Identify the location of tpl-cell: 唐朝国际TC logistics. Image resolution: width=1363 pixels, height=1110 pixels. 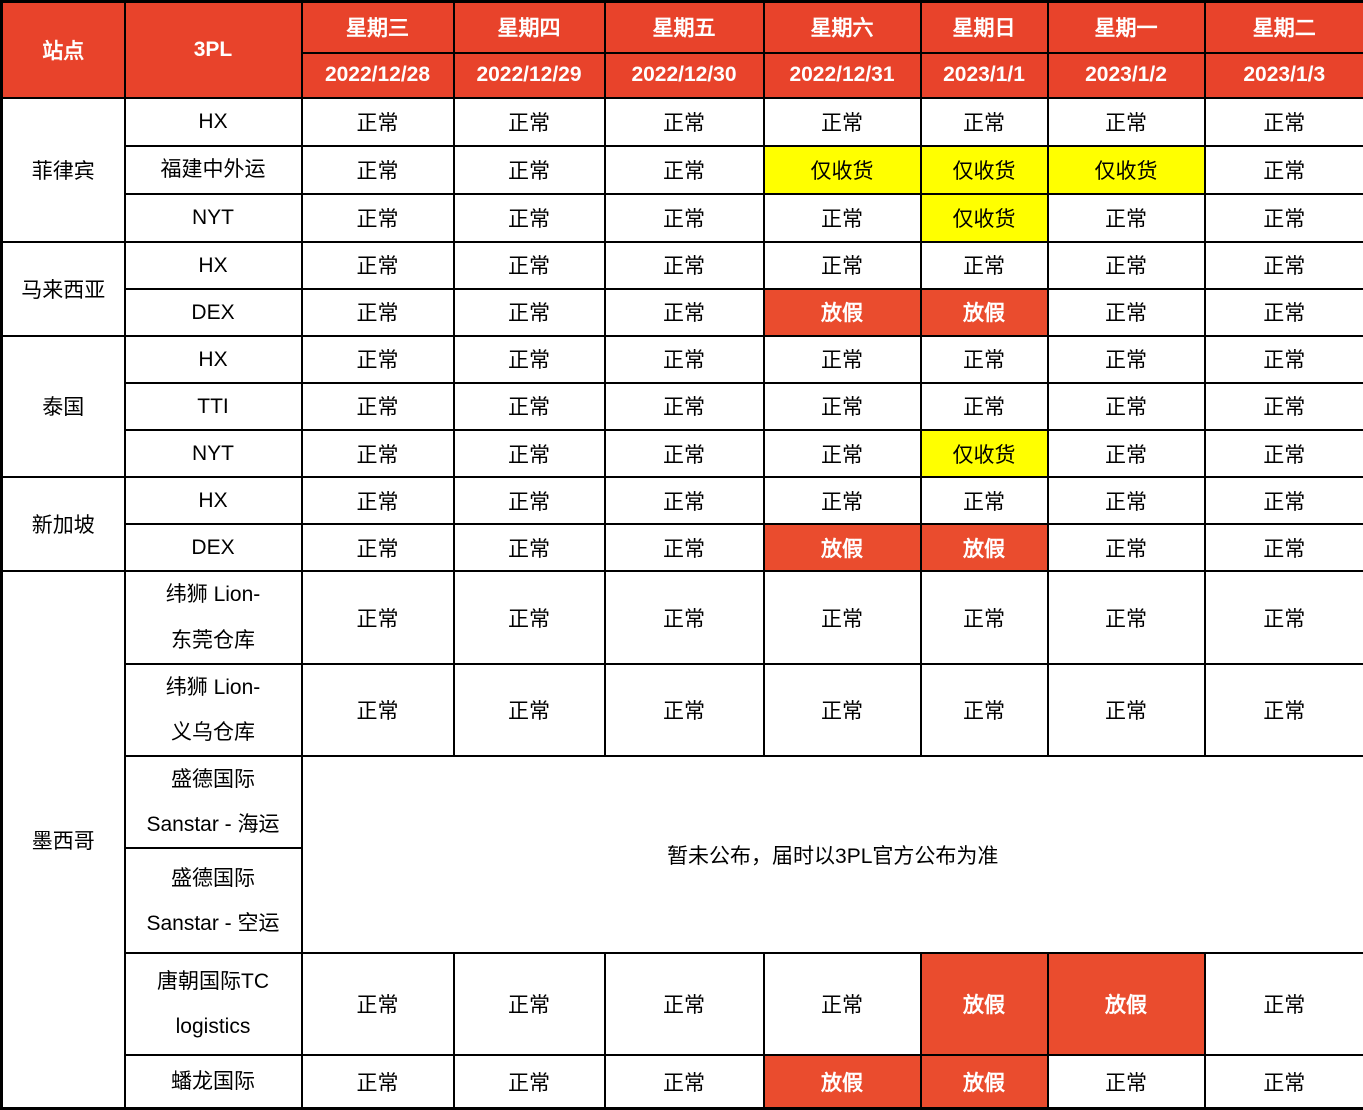
(213, 1004).